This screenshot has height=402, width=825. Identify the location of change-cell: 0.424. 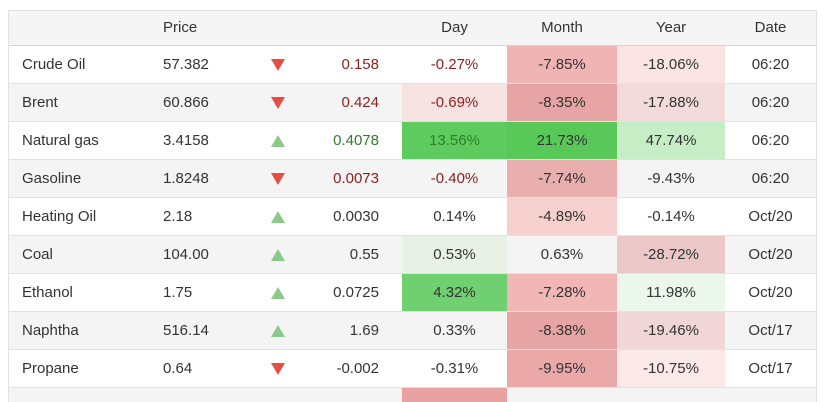
(351, 101).